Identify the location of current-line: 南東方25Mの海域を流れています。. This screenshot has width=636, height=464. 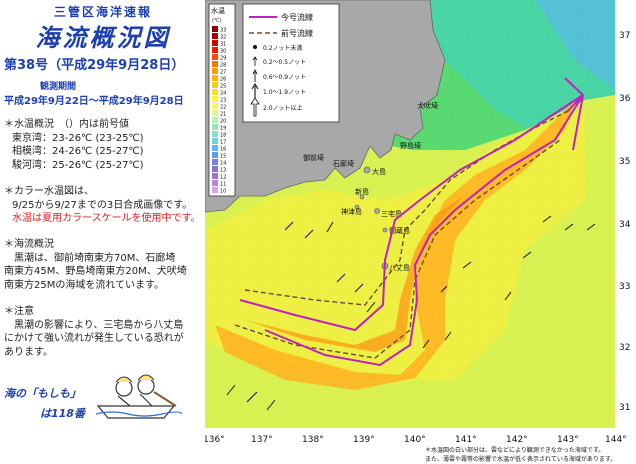
(84, 285).